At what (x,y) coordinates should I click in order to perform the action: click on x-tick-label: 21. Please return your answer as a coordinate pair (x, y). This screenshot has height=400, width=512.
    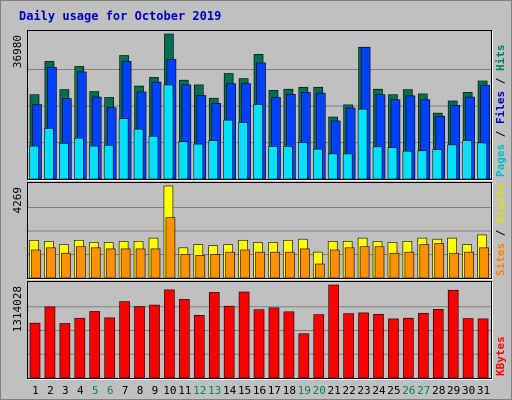
    Looking at the image, I should click on (334, 390).